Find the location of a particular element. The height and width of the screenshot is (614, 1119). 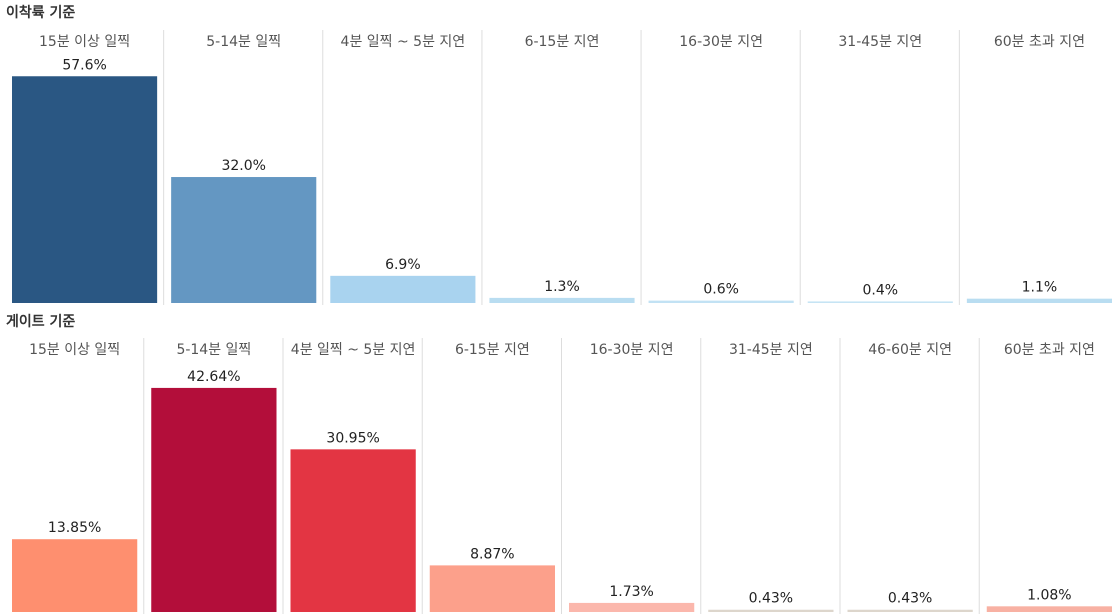

value-label: 32.0% is located at coordinates (243, 166).